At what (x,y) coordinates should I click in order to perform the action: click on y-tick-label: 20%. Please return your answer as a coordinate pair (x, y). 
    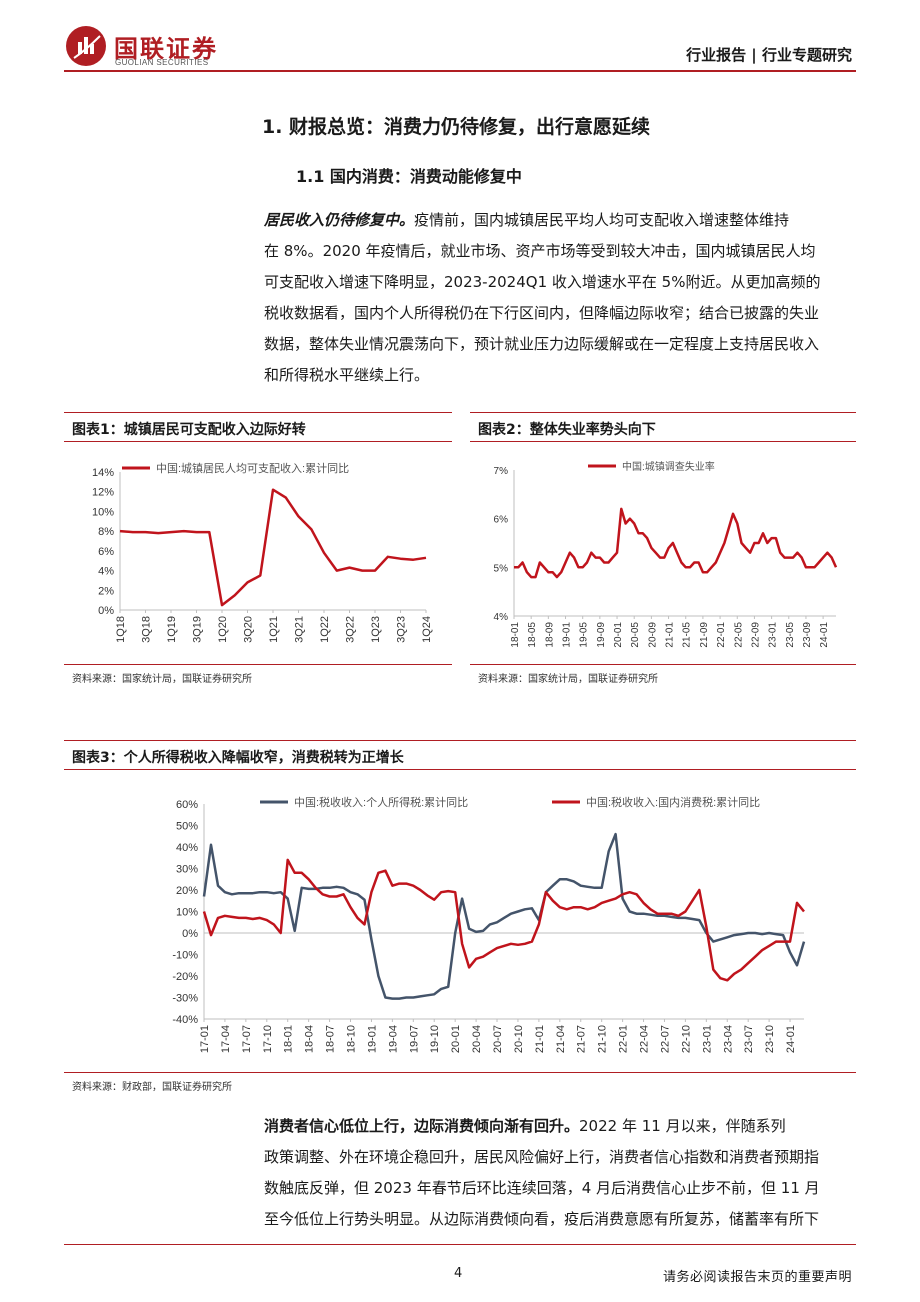
    Looking at the image, I should click on (187, 891).